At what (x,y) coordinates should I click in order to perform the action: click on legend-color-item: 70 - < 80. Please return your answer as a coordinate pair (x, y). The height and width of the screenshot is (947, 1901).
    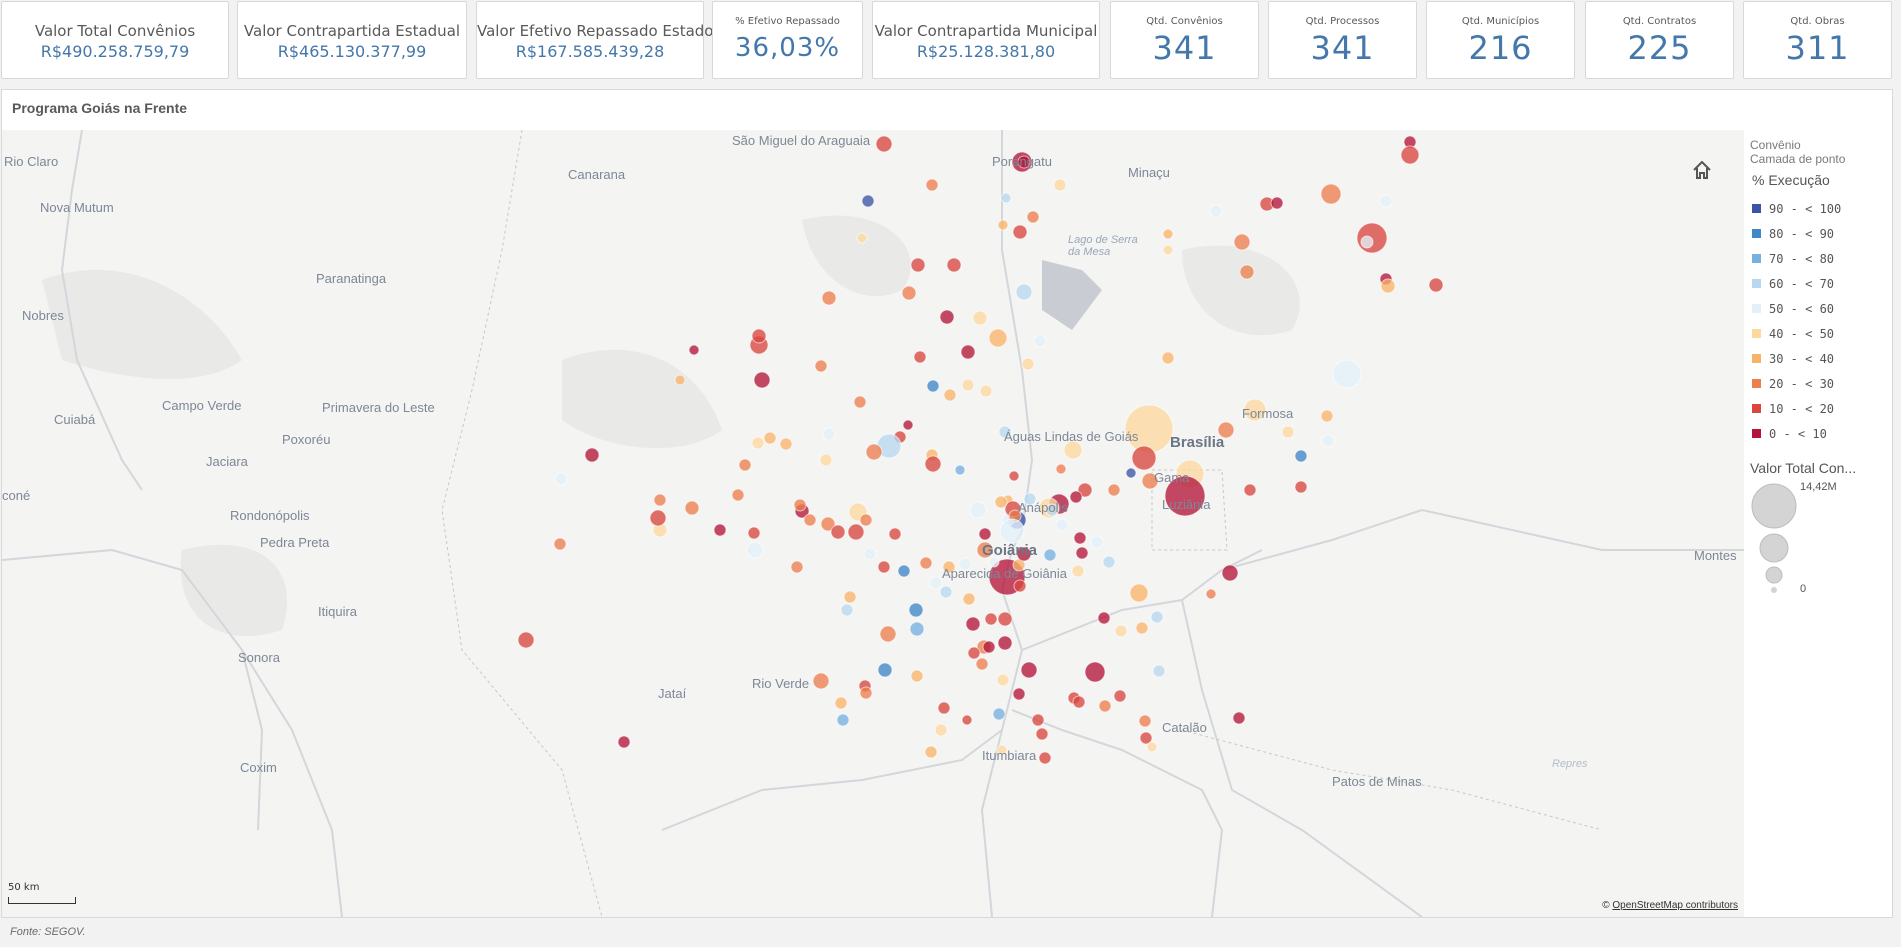
    Looking at the image, I should click on (1822, 258).